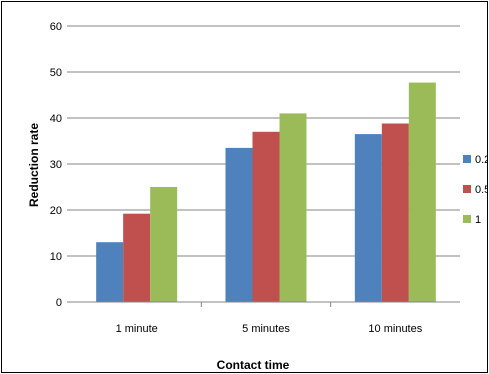 The image size is (489, 374). What do you see at coordinates (56, 257) in the screenshot?
I see `y-tick-label: 10` at bounding box center [56, 257].